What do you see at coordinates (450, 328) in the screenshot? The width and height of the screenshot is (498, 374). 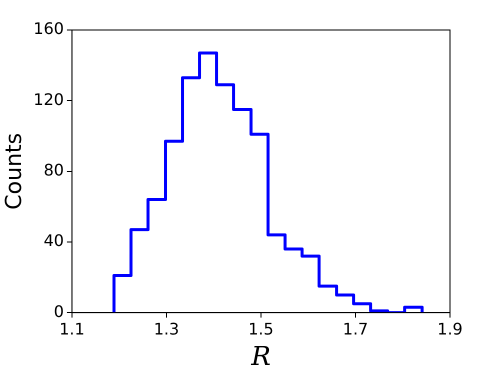 I see `x-tick-label: 1.9` at bounding box center [450, 328].